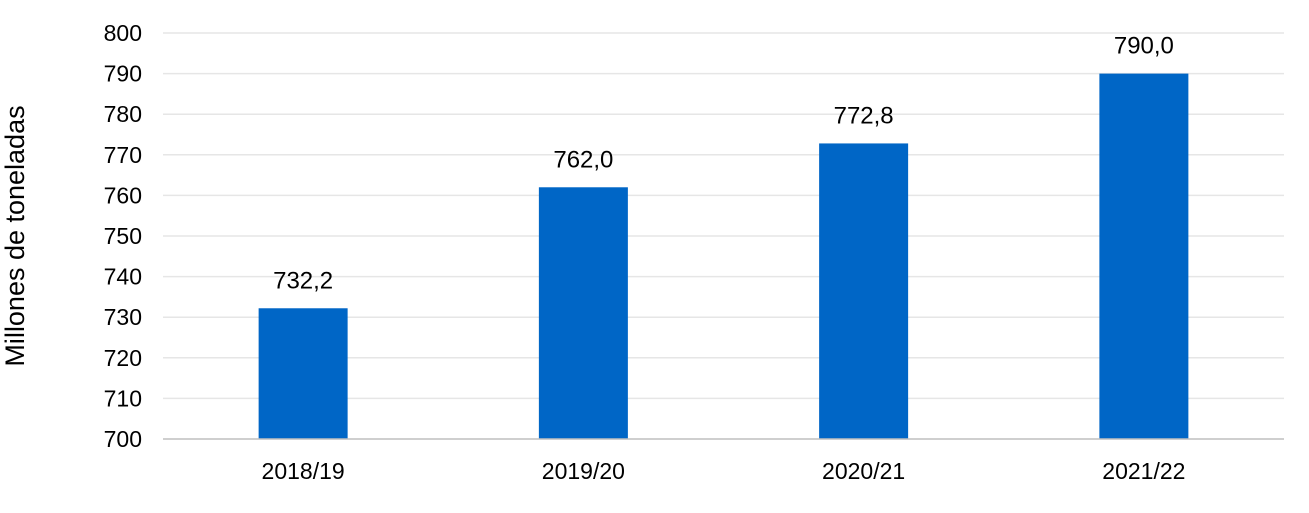  What do you see at coordinates (303, 471) in the screenshot?
I see `x-tick-label: 2018/19` at bounding box center [303, 471].